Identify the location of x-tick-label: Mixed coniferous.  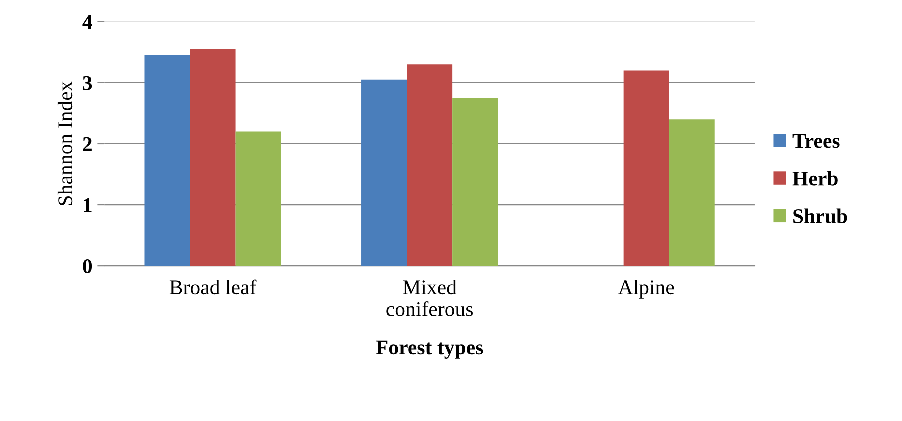
(430, 298).